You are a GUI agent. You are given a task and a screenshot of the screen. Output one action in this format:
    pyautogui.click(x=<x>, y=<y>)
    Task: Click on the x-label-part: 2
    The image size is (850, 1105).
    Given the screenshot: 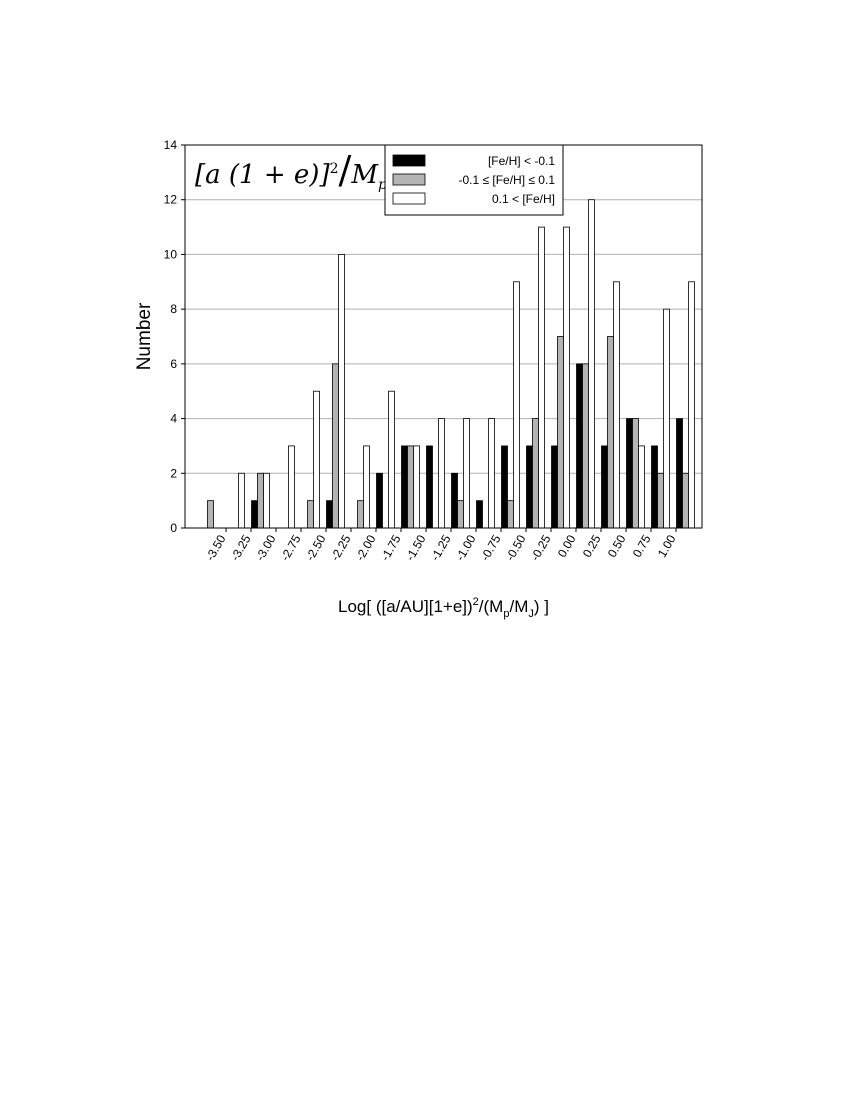 What is the action you would take?
    pyautogui.click(x=476, y=602)
    